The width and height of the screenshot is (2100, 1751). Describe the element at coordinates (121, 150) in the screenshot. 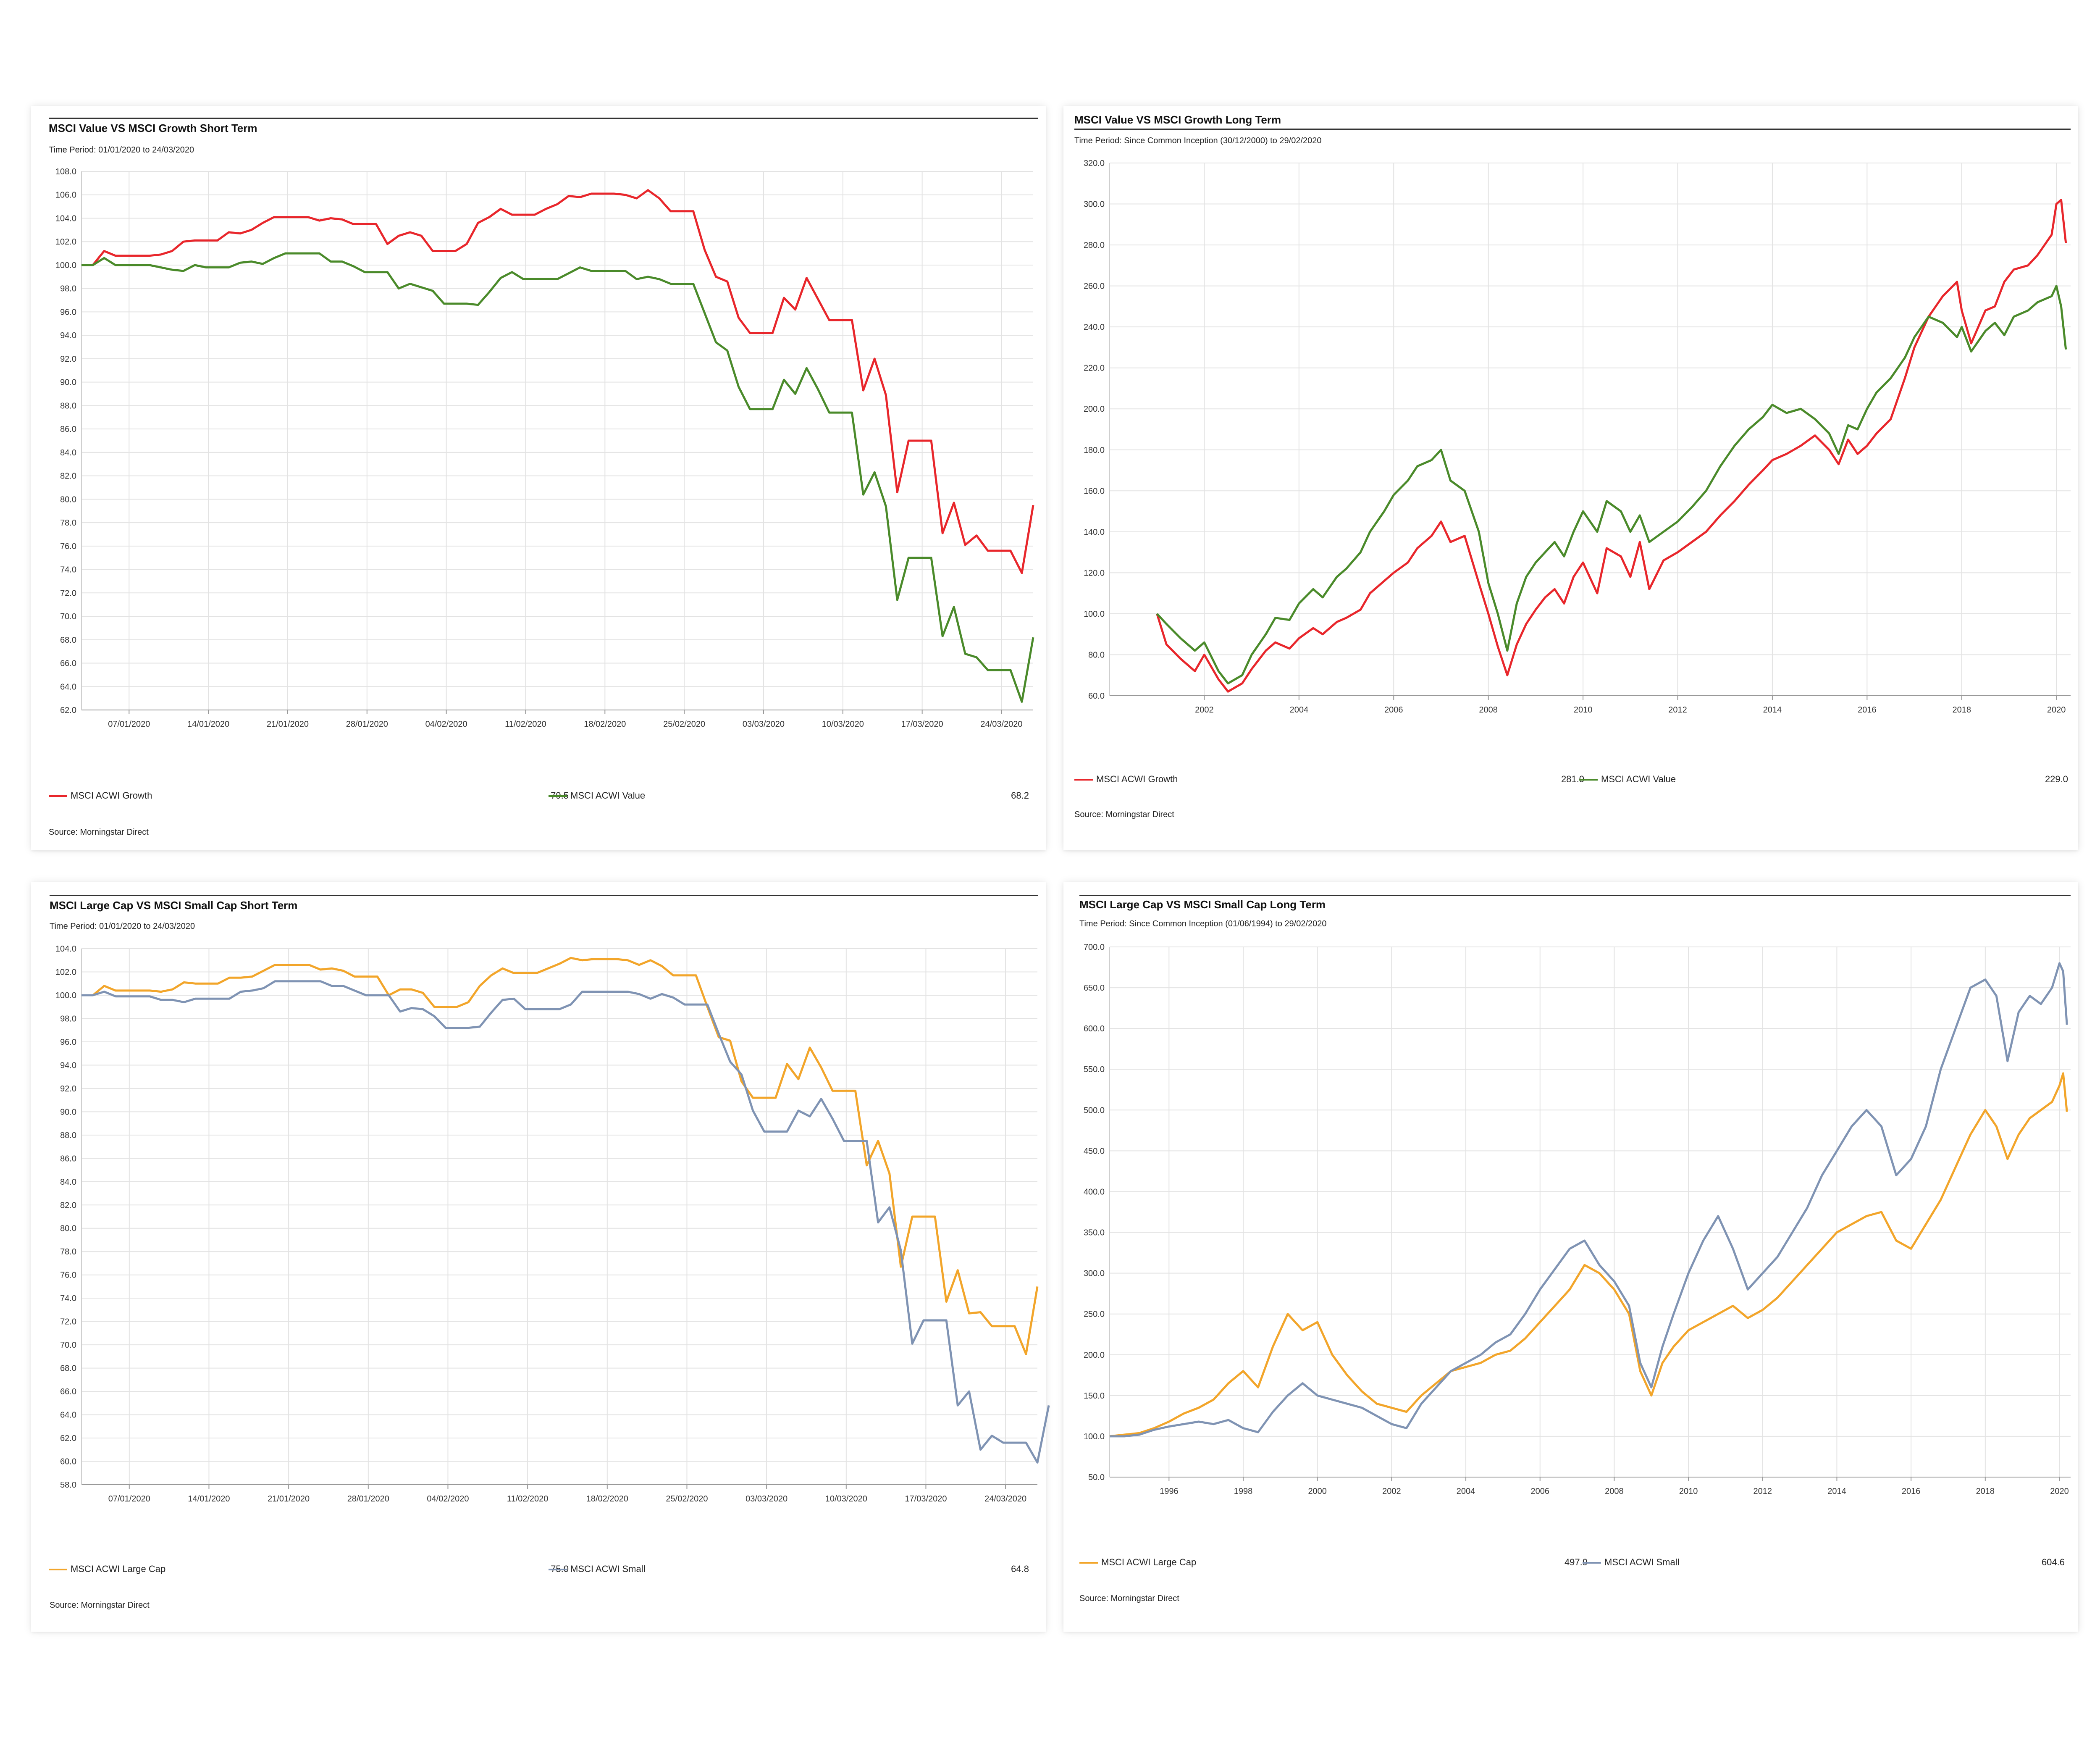

I see `chart-subtitle: Time Period: 01/01/2020 to 24/03/2020` at that location.